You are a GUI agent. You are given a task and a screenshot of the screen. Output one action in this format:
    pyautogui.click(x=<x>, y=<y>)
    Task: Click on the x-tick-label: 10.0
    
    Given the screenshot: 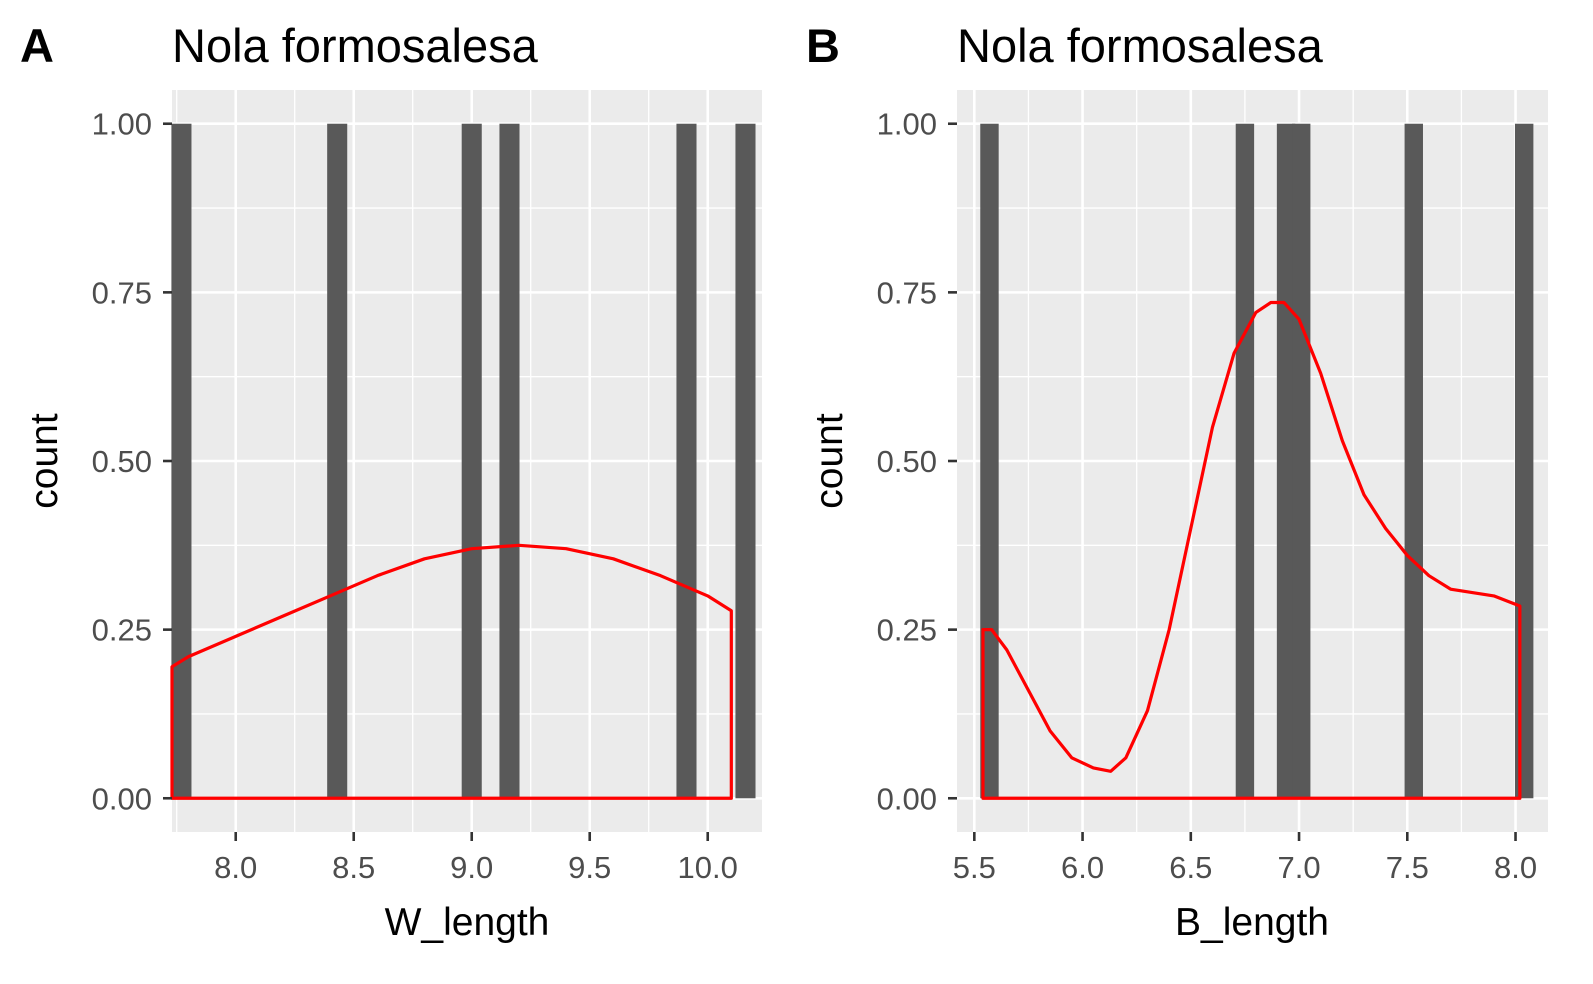 What is the action you would take?
    pyautogui.click(x=708, y=867)
    